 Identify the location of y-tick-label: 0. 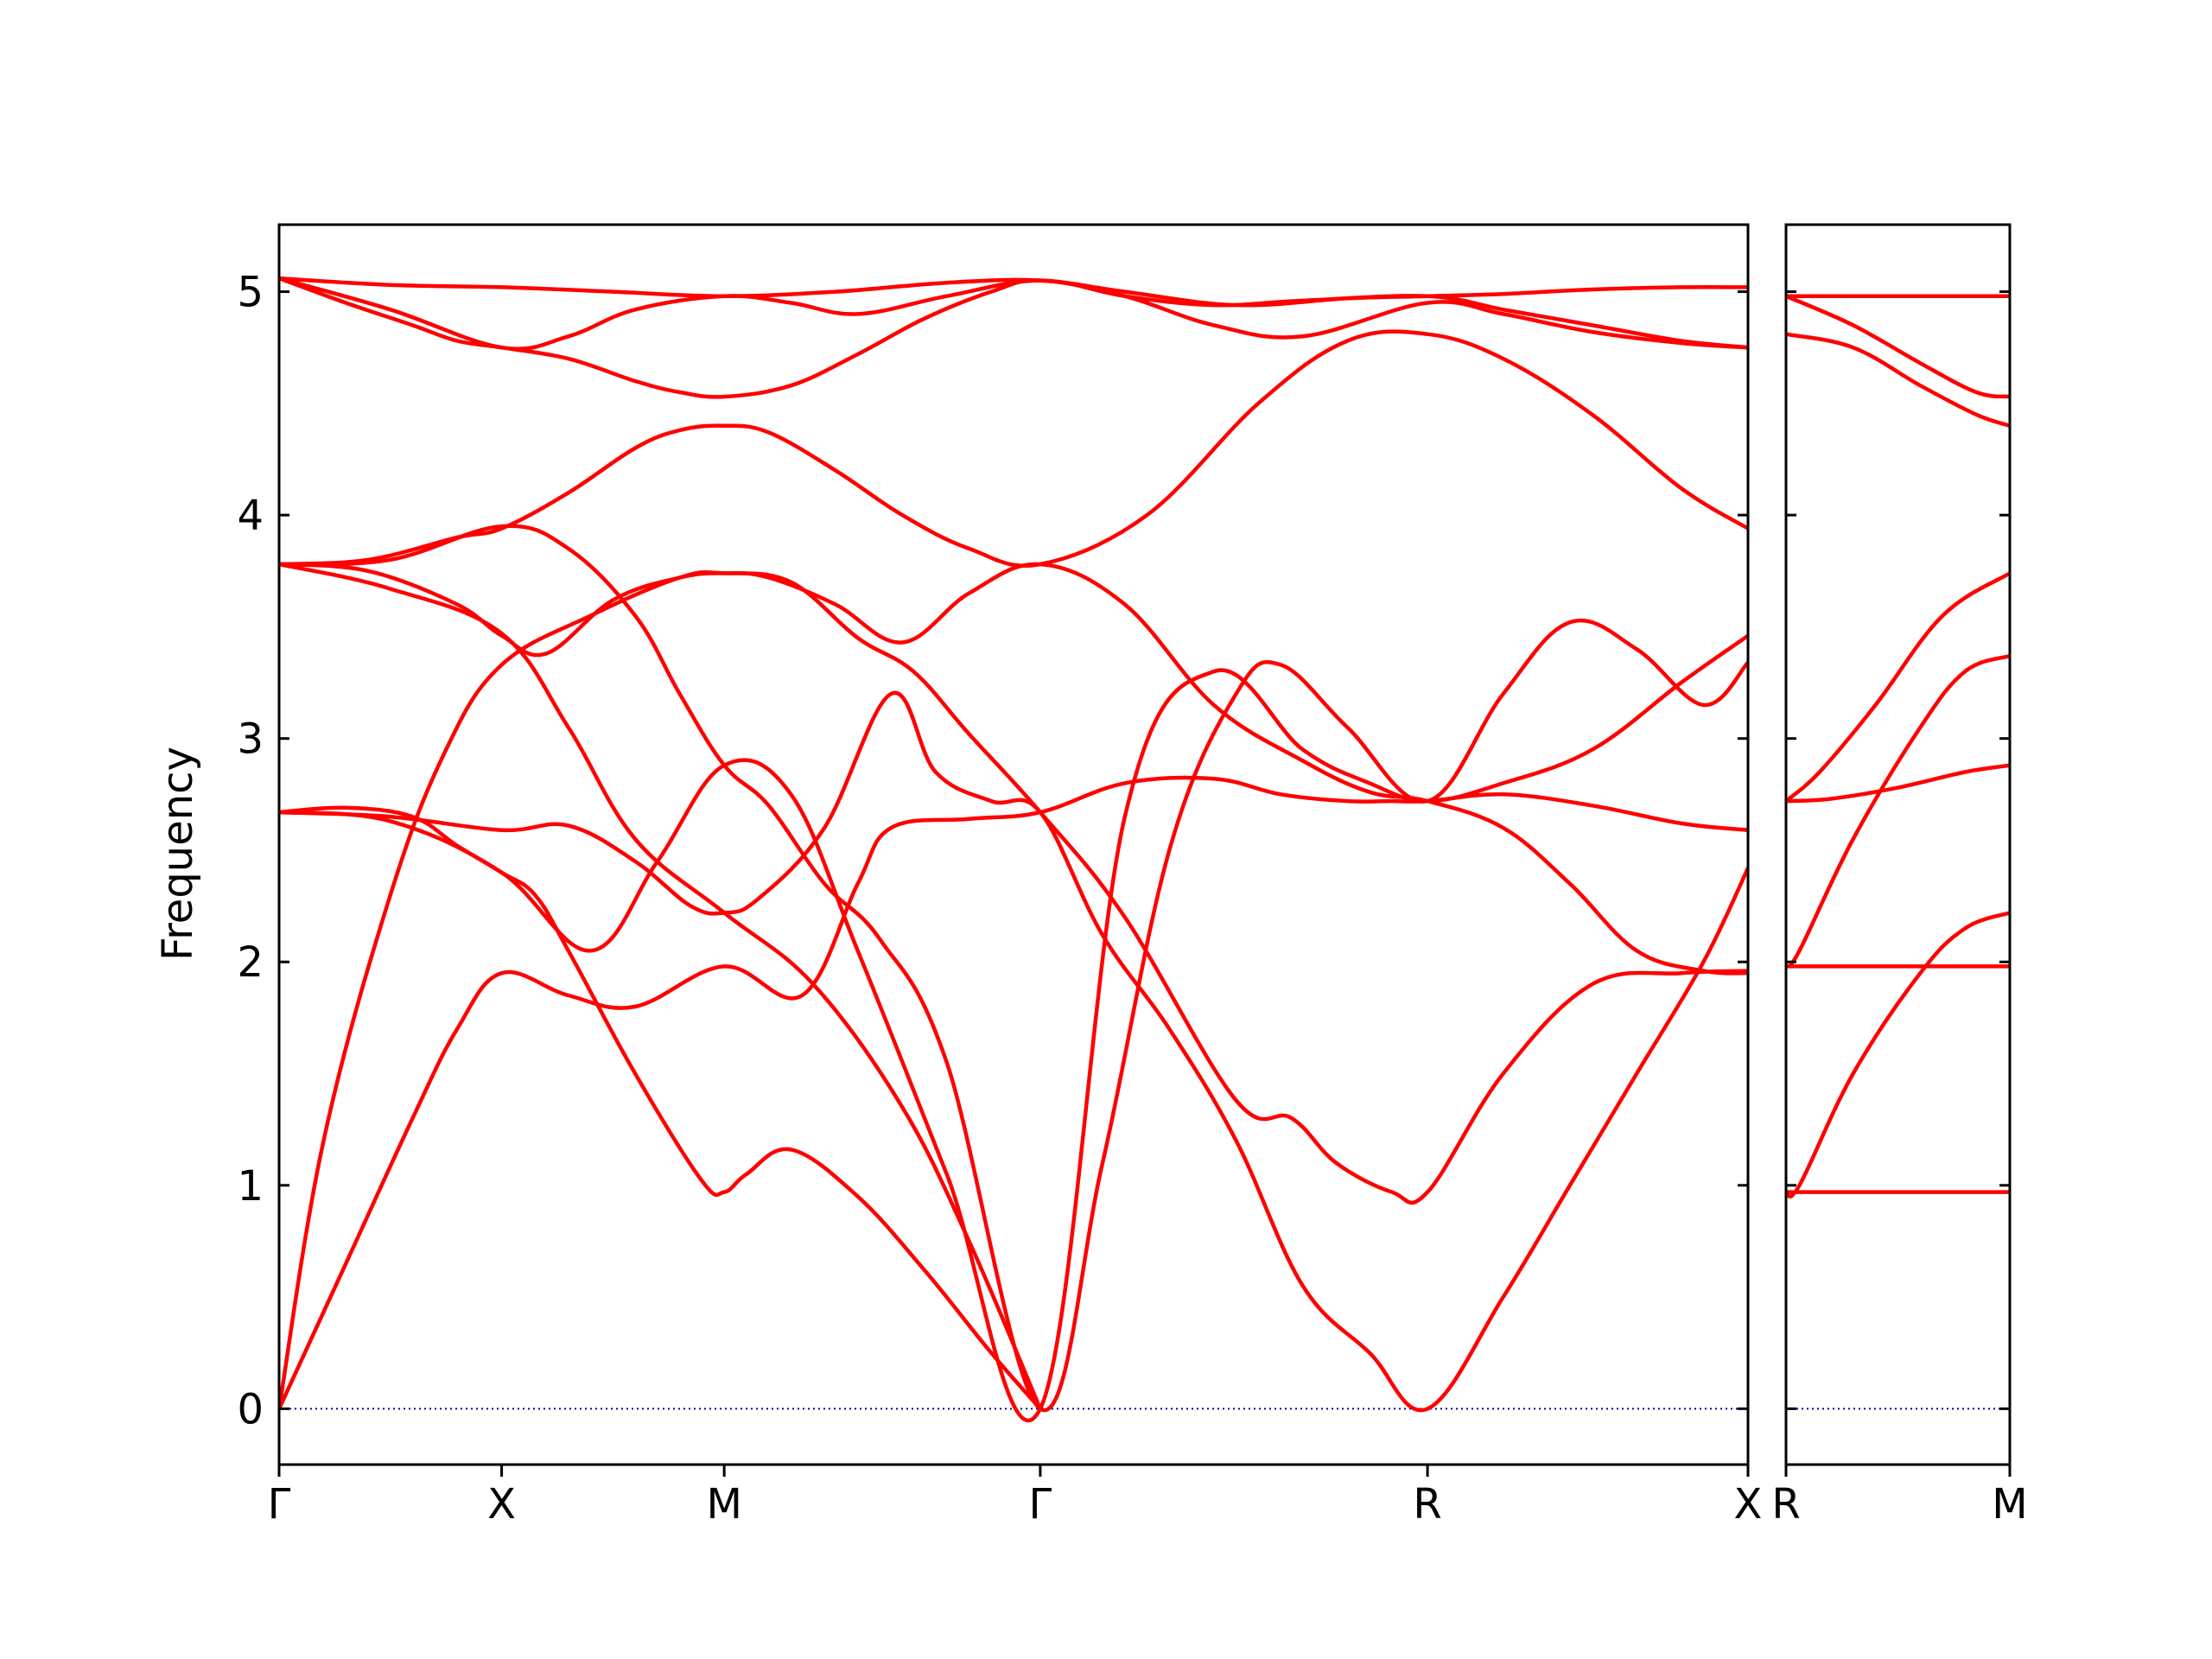
(250, 1409).